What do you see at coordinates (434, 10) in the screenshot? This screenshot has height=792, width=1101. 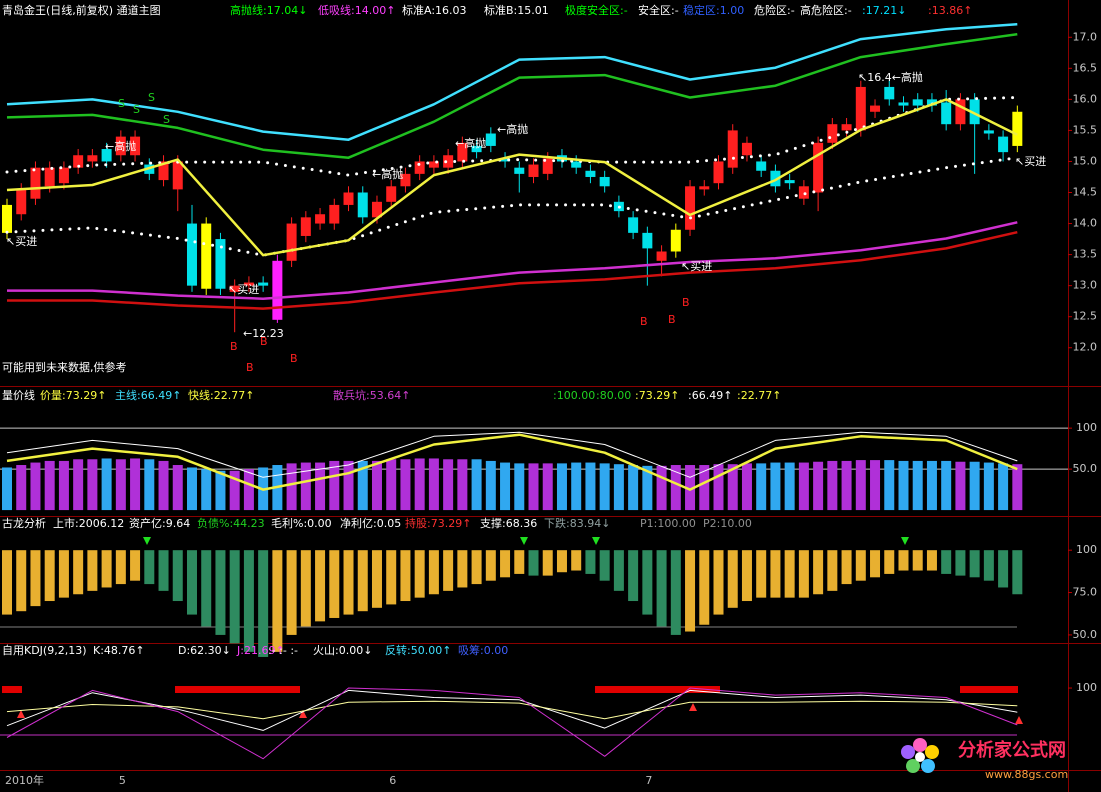 I see `header-value: 标准A:16.03` at bounding box center [434, 10].